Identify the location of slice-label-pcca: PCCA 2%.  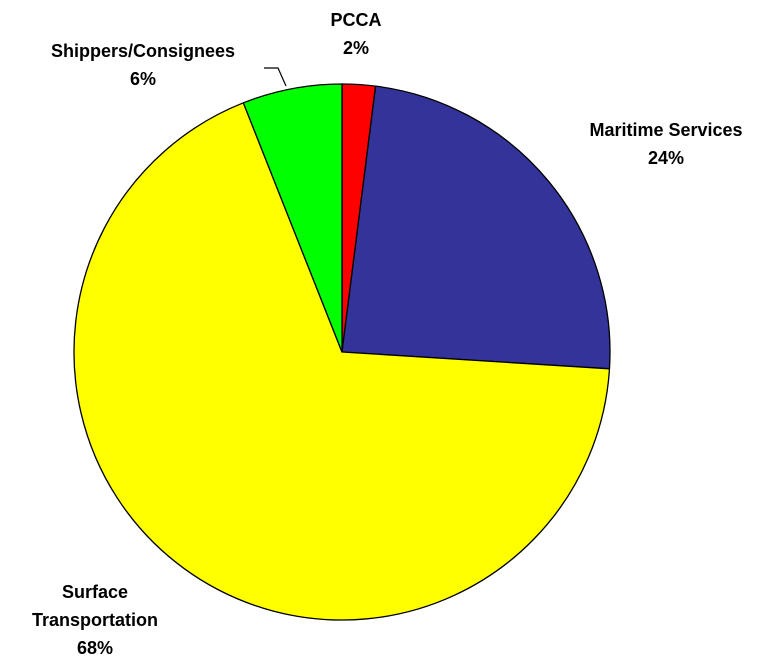
(355, 34).